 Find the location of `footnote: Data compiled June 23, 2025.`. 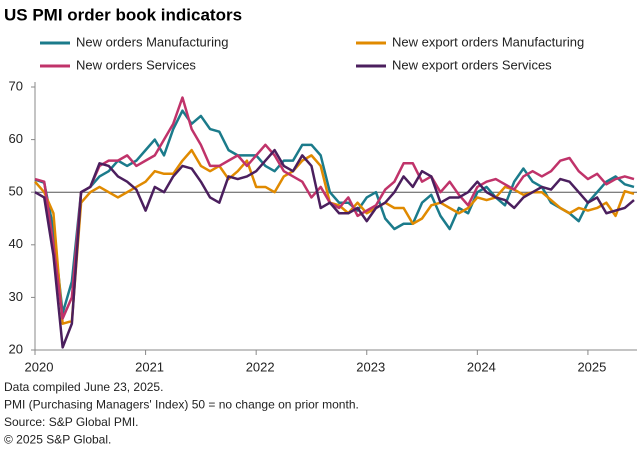

footnote: Data compiled June 23, 2025. is located at coordinates (83, 387).